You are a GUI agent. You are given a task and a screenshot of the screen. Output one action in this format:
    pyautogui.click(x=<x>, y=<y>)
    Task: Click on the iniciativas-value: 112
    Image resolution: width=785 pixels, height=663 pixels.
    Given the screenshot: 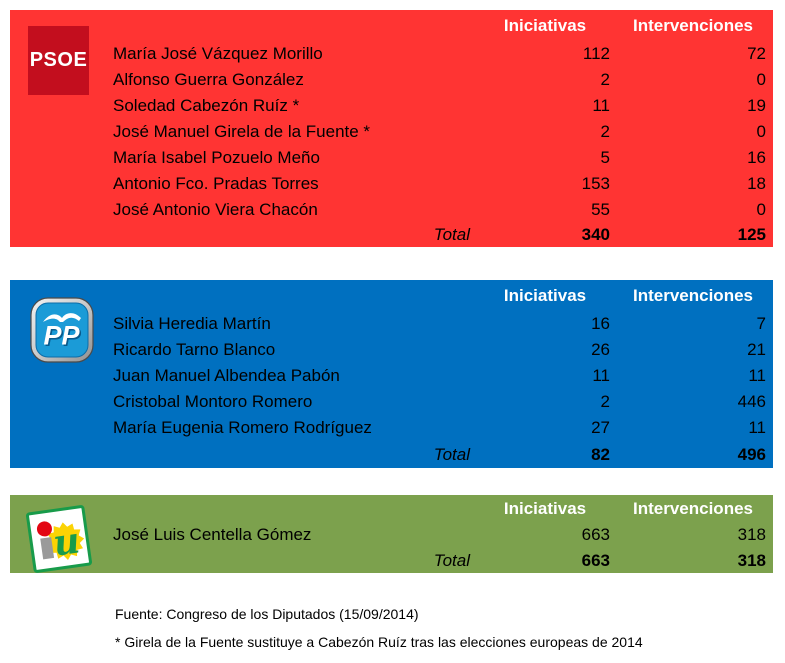 What is the action you would take?
    pyautogui.click(x=596, y=53)
    